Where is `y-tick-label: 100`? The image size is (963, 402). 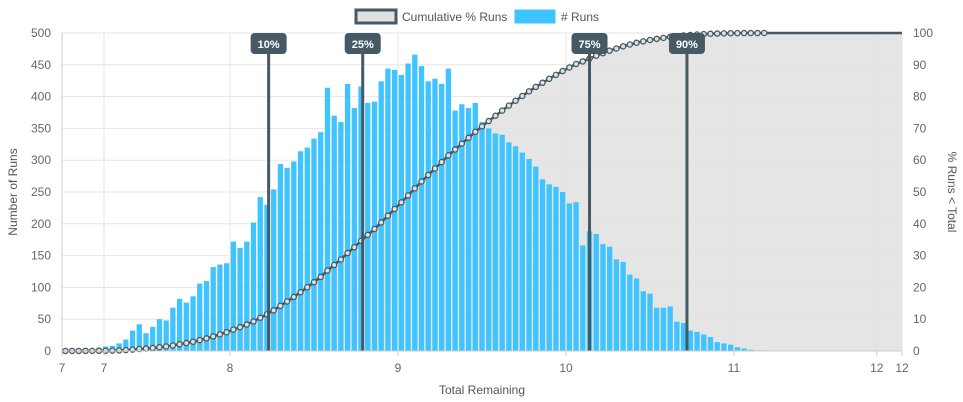 y-tick-label: 100 is located at coordinates (41, 287).